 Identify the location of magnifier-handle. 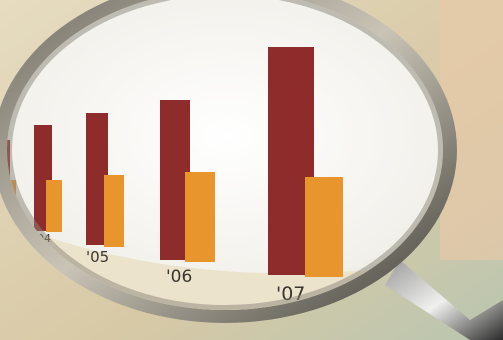
(444, 300).